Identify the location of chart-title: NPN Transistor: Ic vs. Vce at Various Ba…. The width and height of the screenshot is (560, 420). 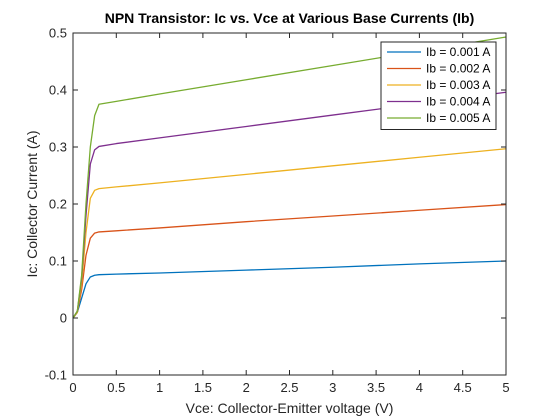
(290, 18).